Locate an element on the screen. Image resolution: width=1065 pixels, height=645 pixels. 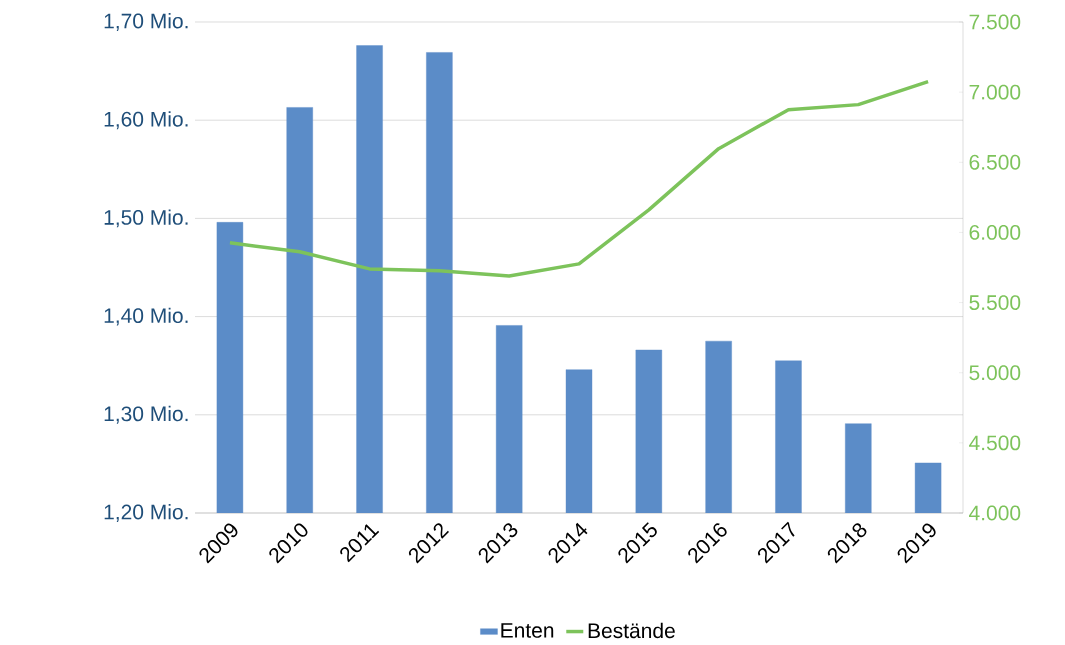
y2-tick-label: 6.500 is located at coordinates (995, 162).